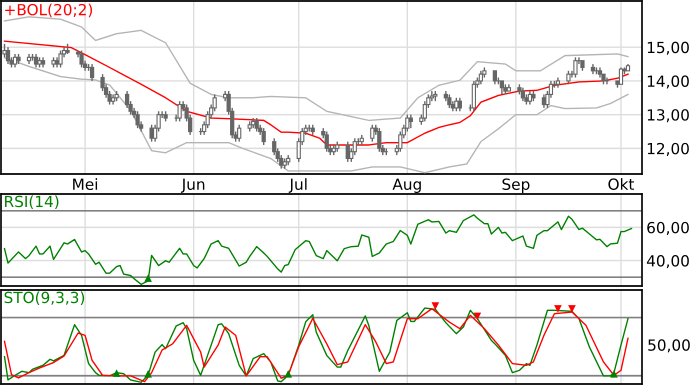  I want to click on y-tick-label: 60,00, so click(668, 228).